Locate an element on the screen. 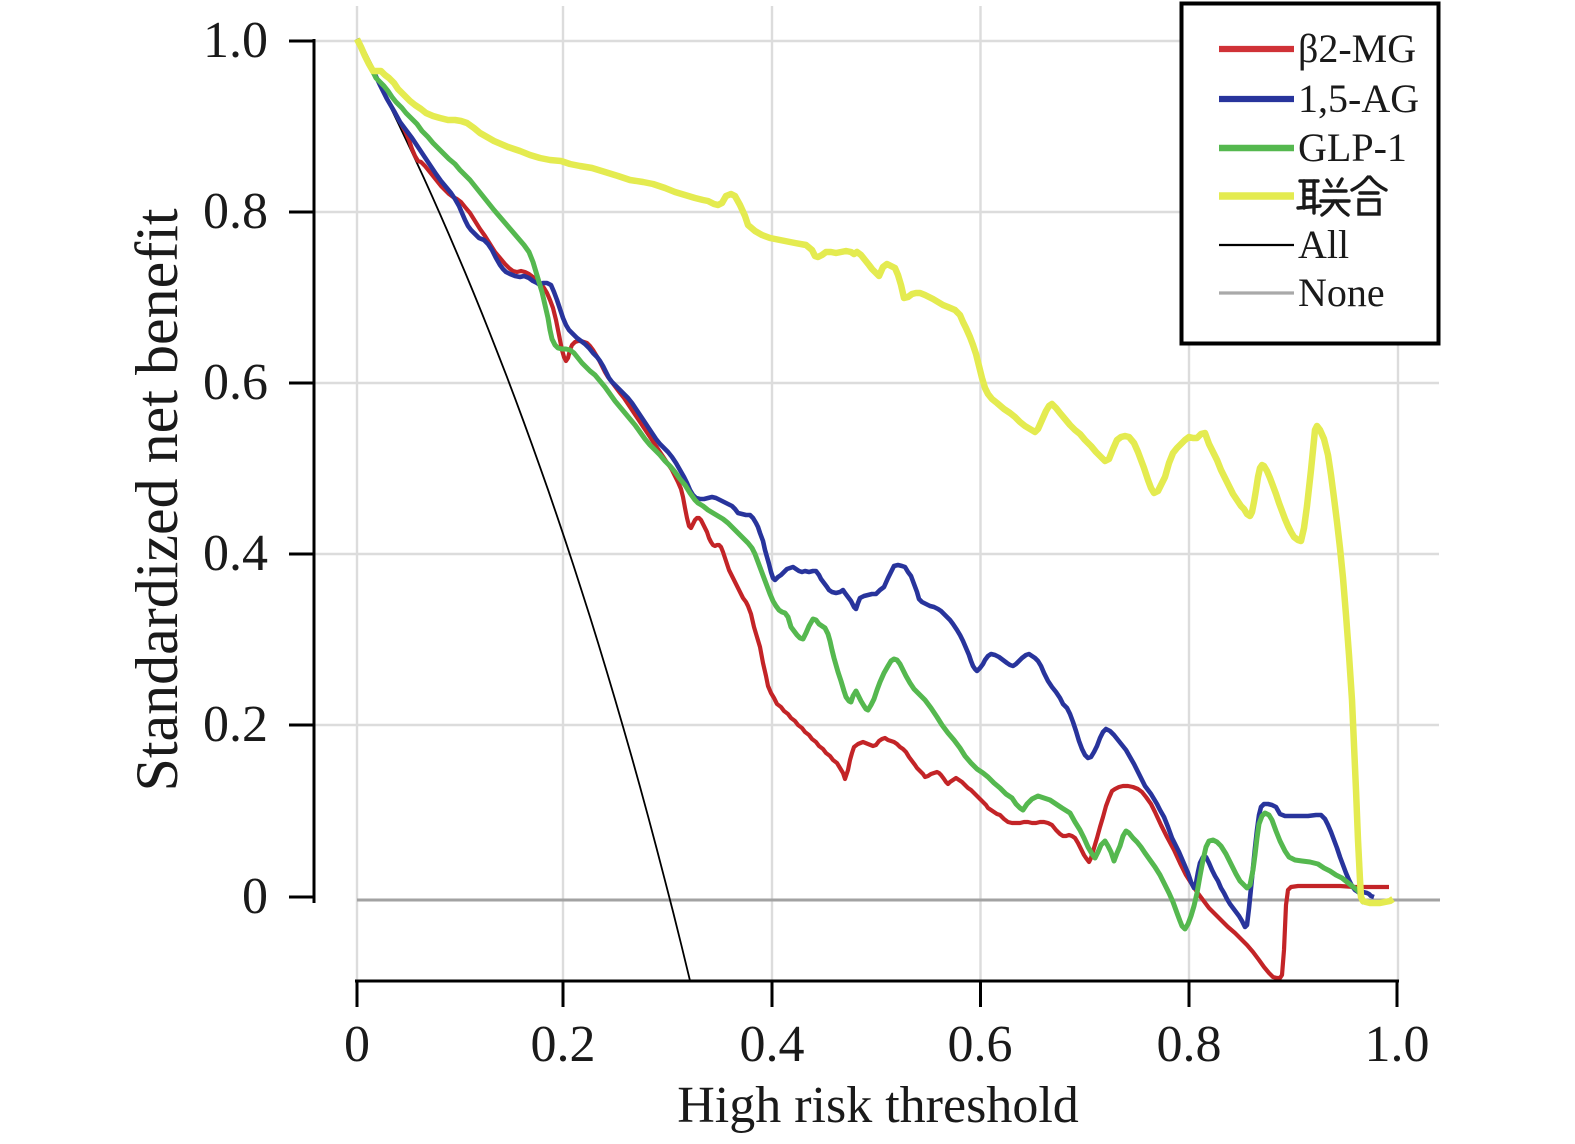  svg-text: All is located at coordinates (1323, 244).